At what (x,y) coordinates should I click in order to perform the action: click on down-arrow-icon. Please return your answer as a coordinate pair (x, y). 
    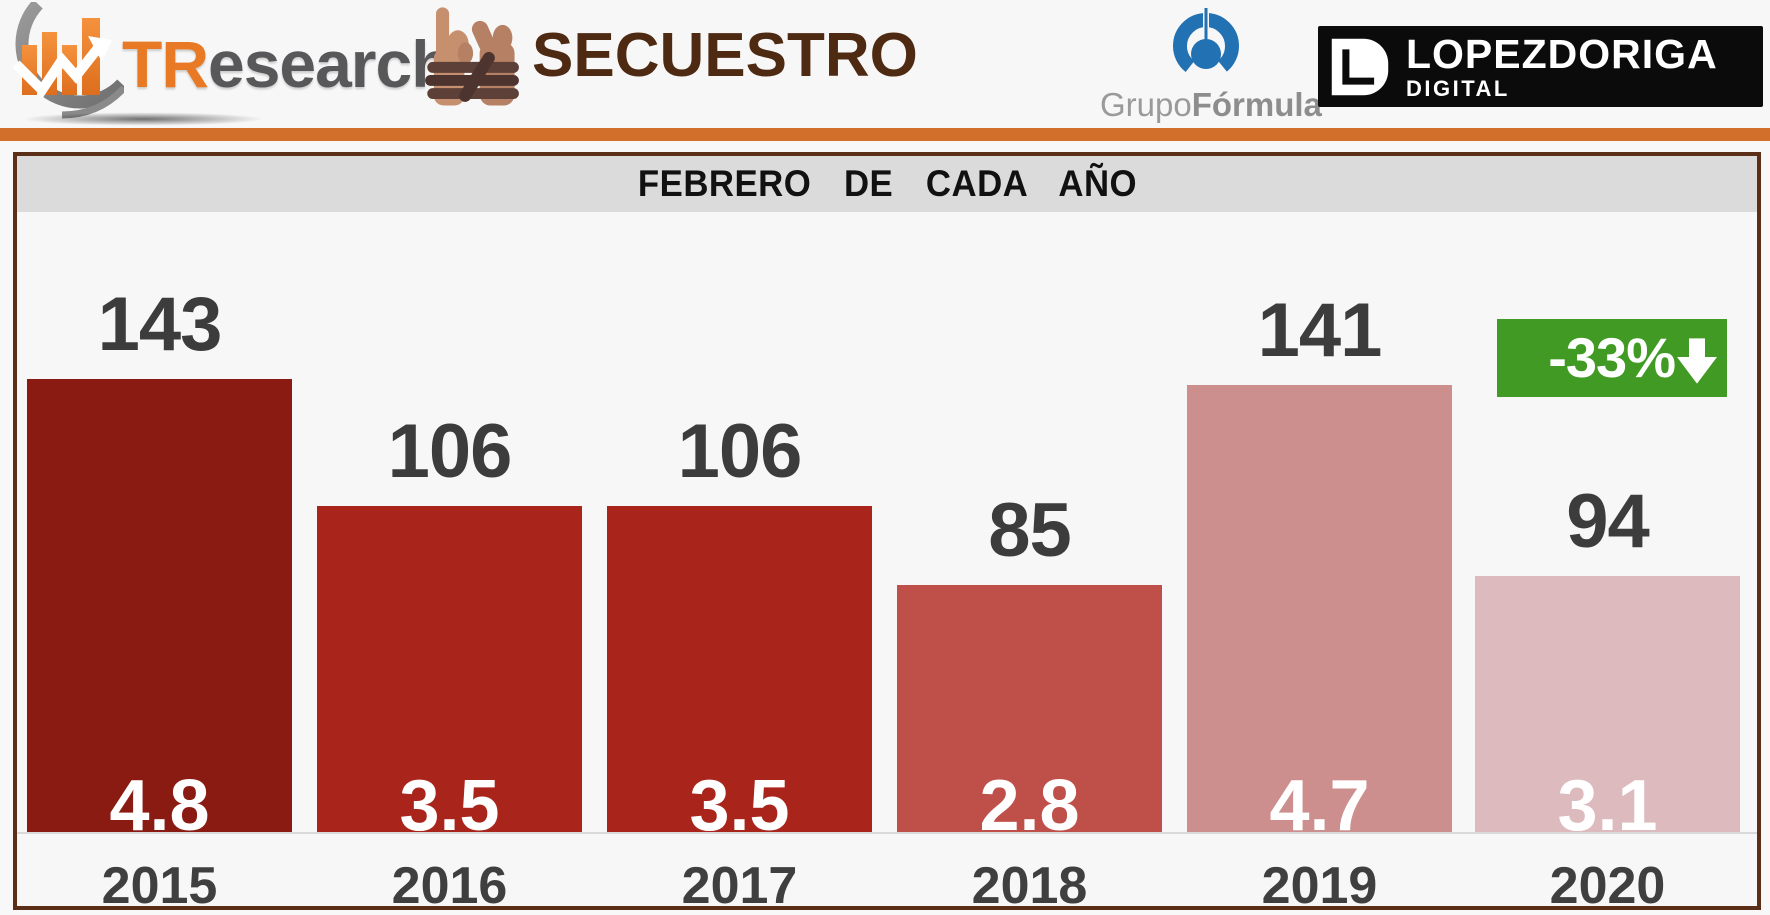
    Looking at the image, I should click on (1697, 361).